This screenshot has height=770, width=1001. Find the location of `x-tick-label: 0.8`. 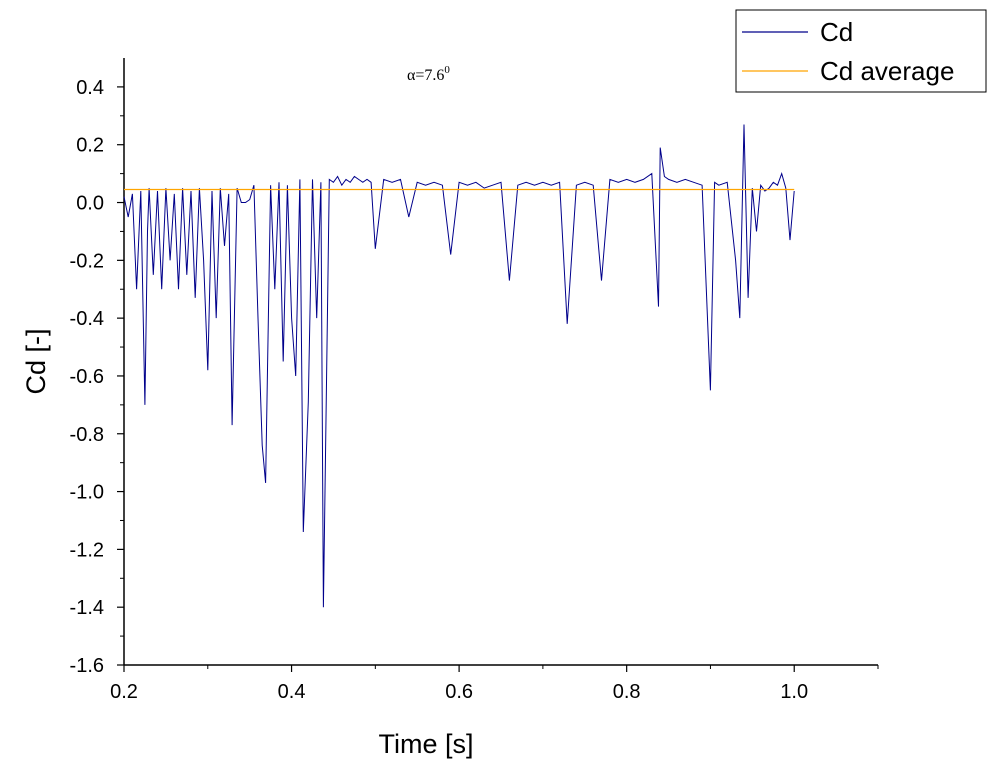

x-tick-label: 0.8 is located at coordinates (627, 692).